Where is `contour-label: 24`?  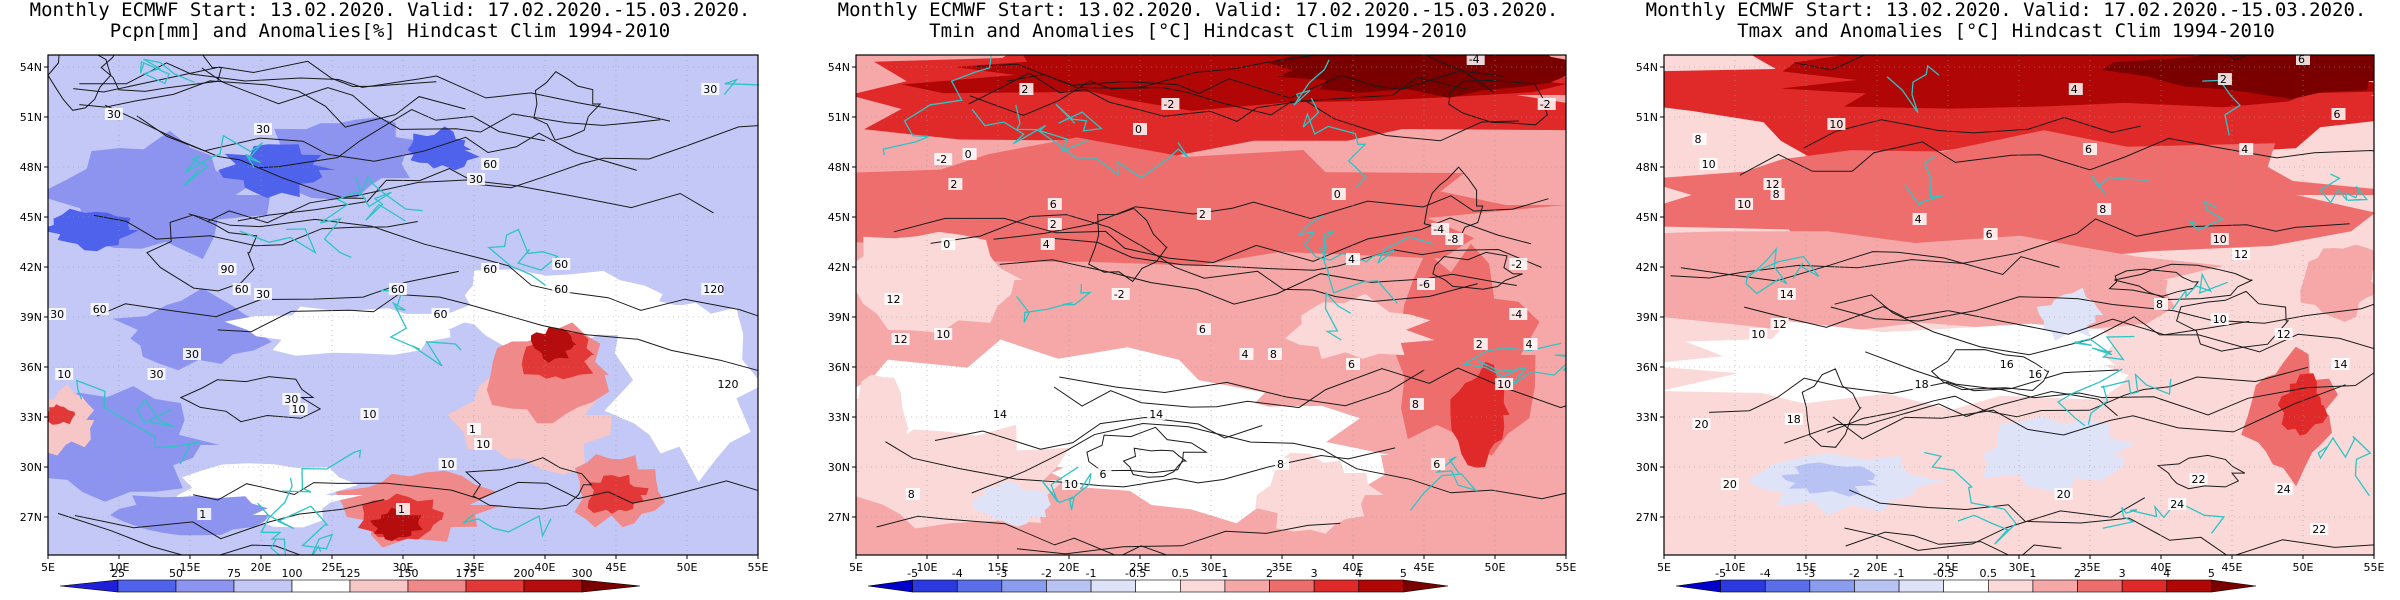 contour-label: 24 is located at coordinates (2177, 504).